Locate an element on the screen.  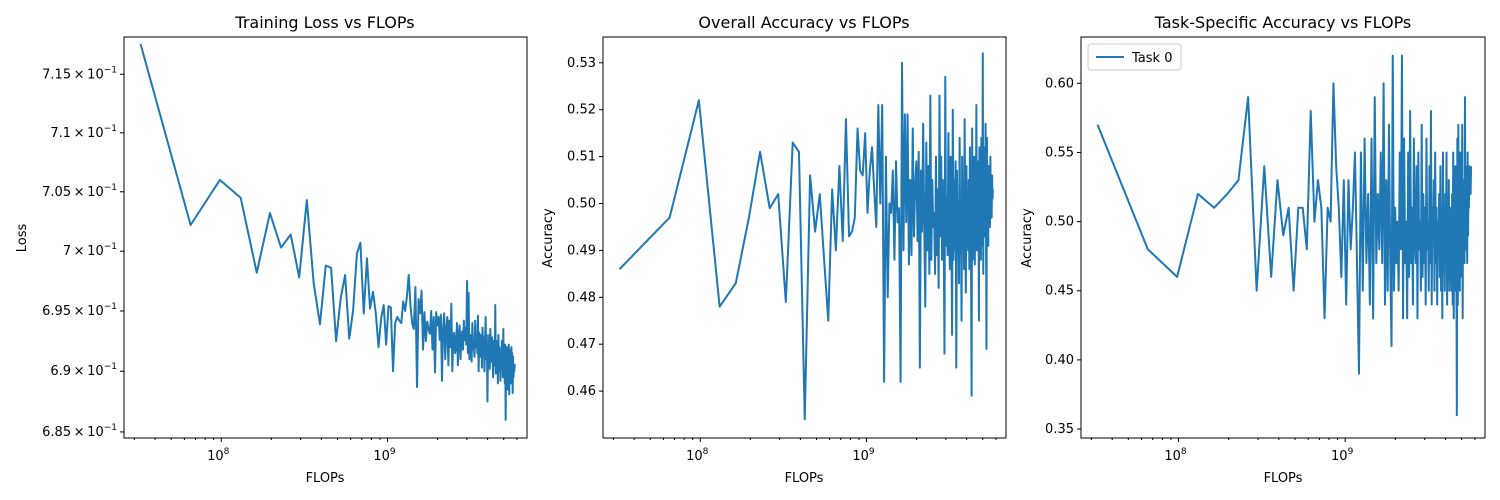
legend: Task 0 is located at coordinates (1134, 57).